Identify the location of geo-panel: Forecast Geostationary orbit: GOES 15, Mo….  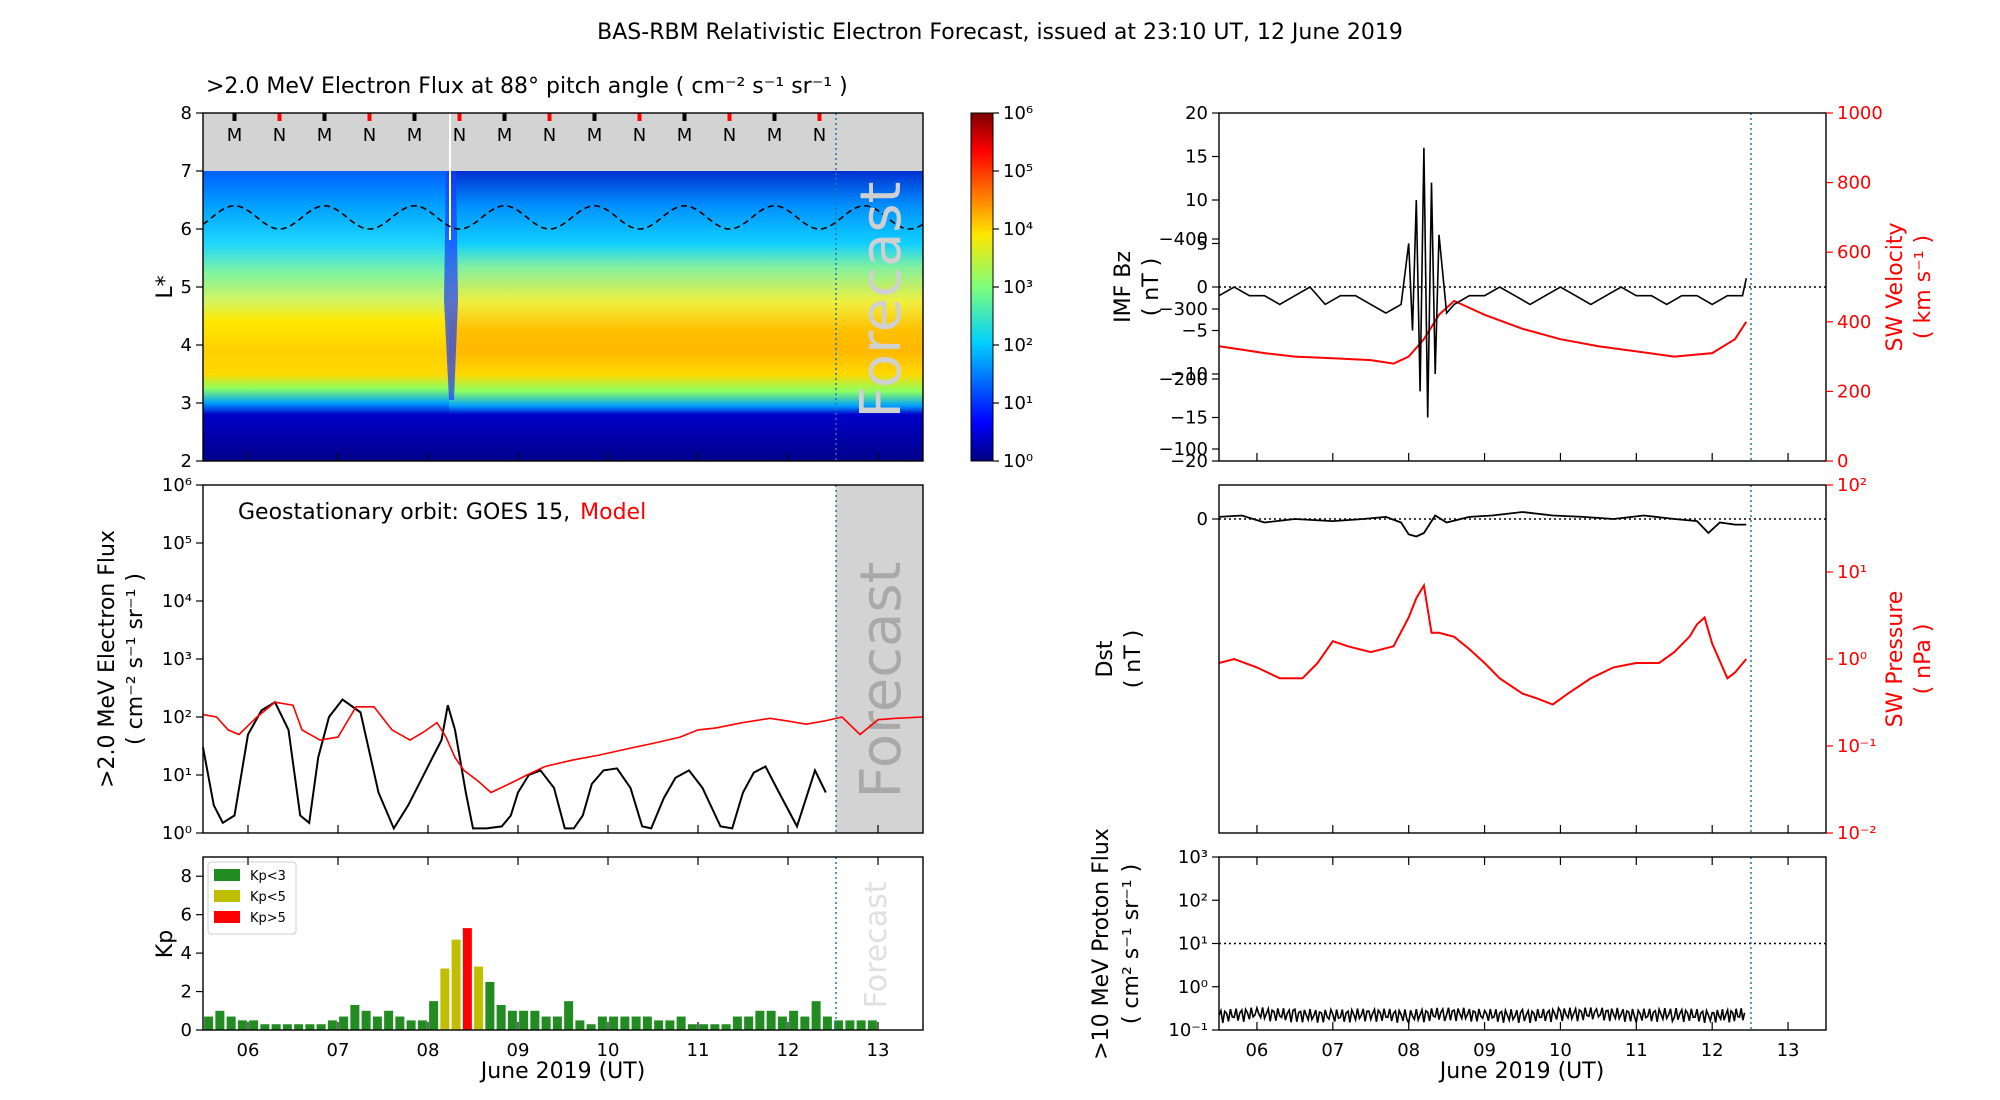
(509, 659).